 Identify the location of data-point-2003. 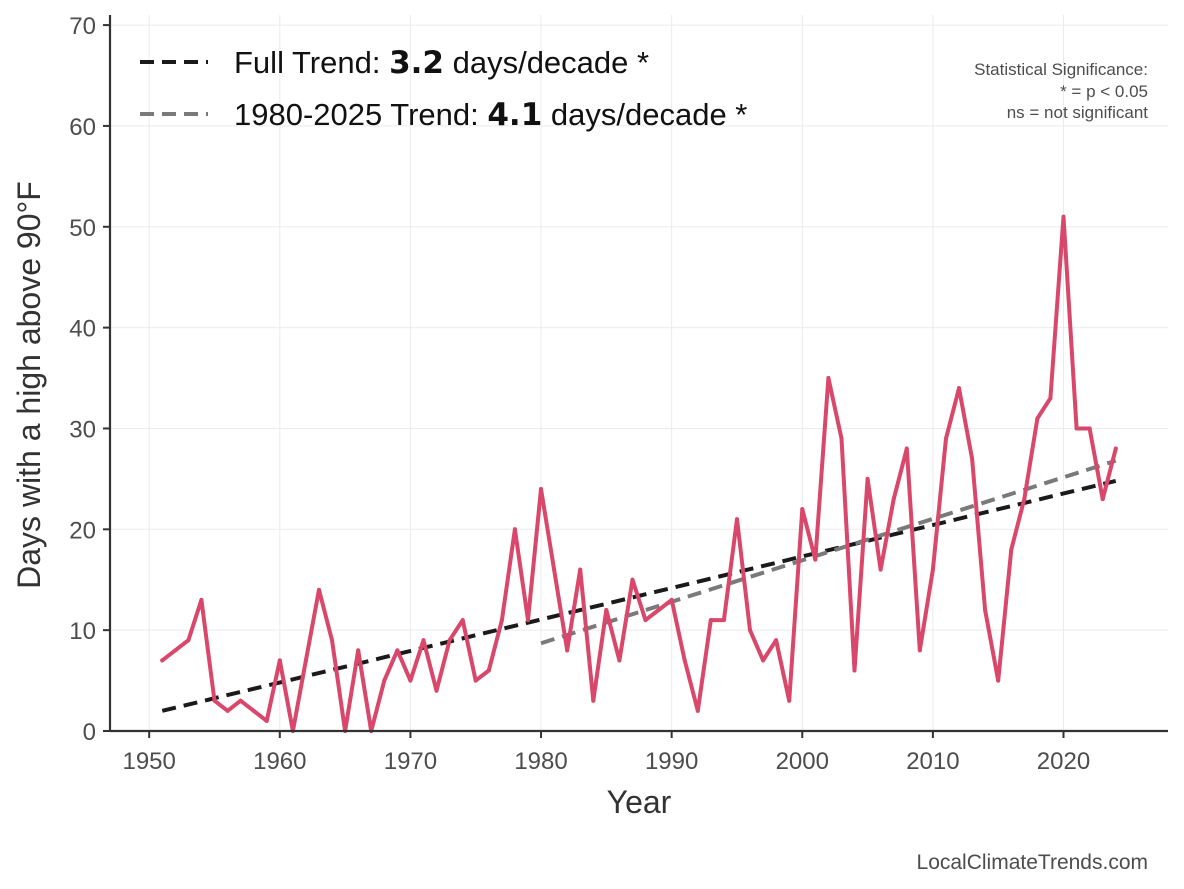
(841, 438).